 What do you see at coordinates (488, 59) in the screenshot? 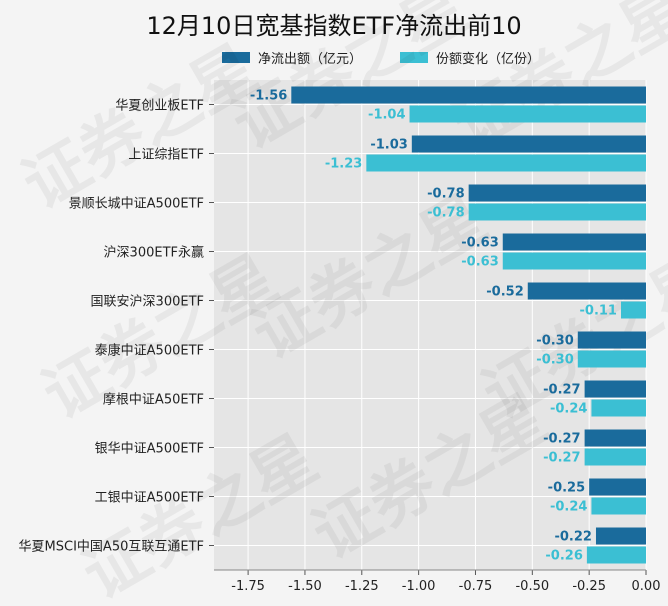
I see `legend-label-share-change: 份额变化（亿份）` at bounding box center [488, 59].